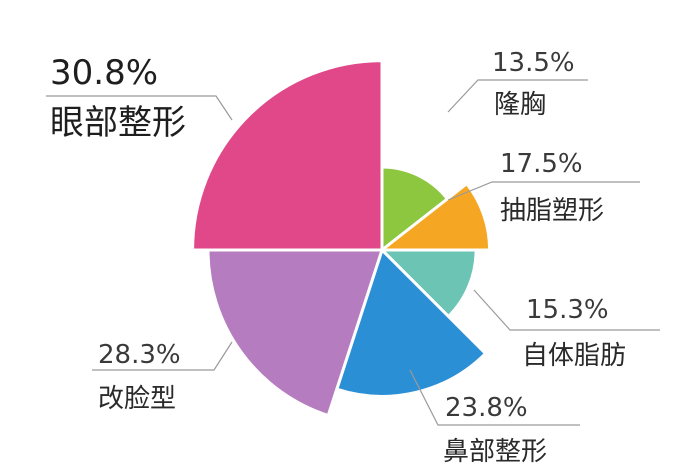  I want to click on leader-line-fat-graft, so click(566, 310).